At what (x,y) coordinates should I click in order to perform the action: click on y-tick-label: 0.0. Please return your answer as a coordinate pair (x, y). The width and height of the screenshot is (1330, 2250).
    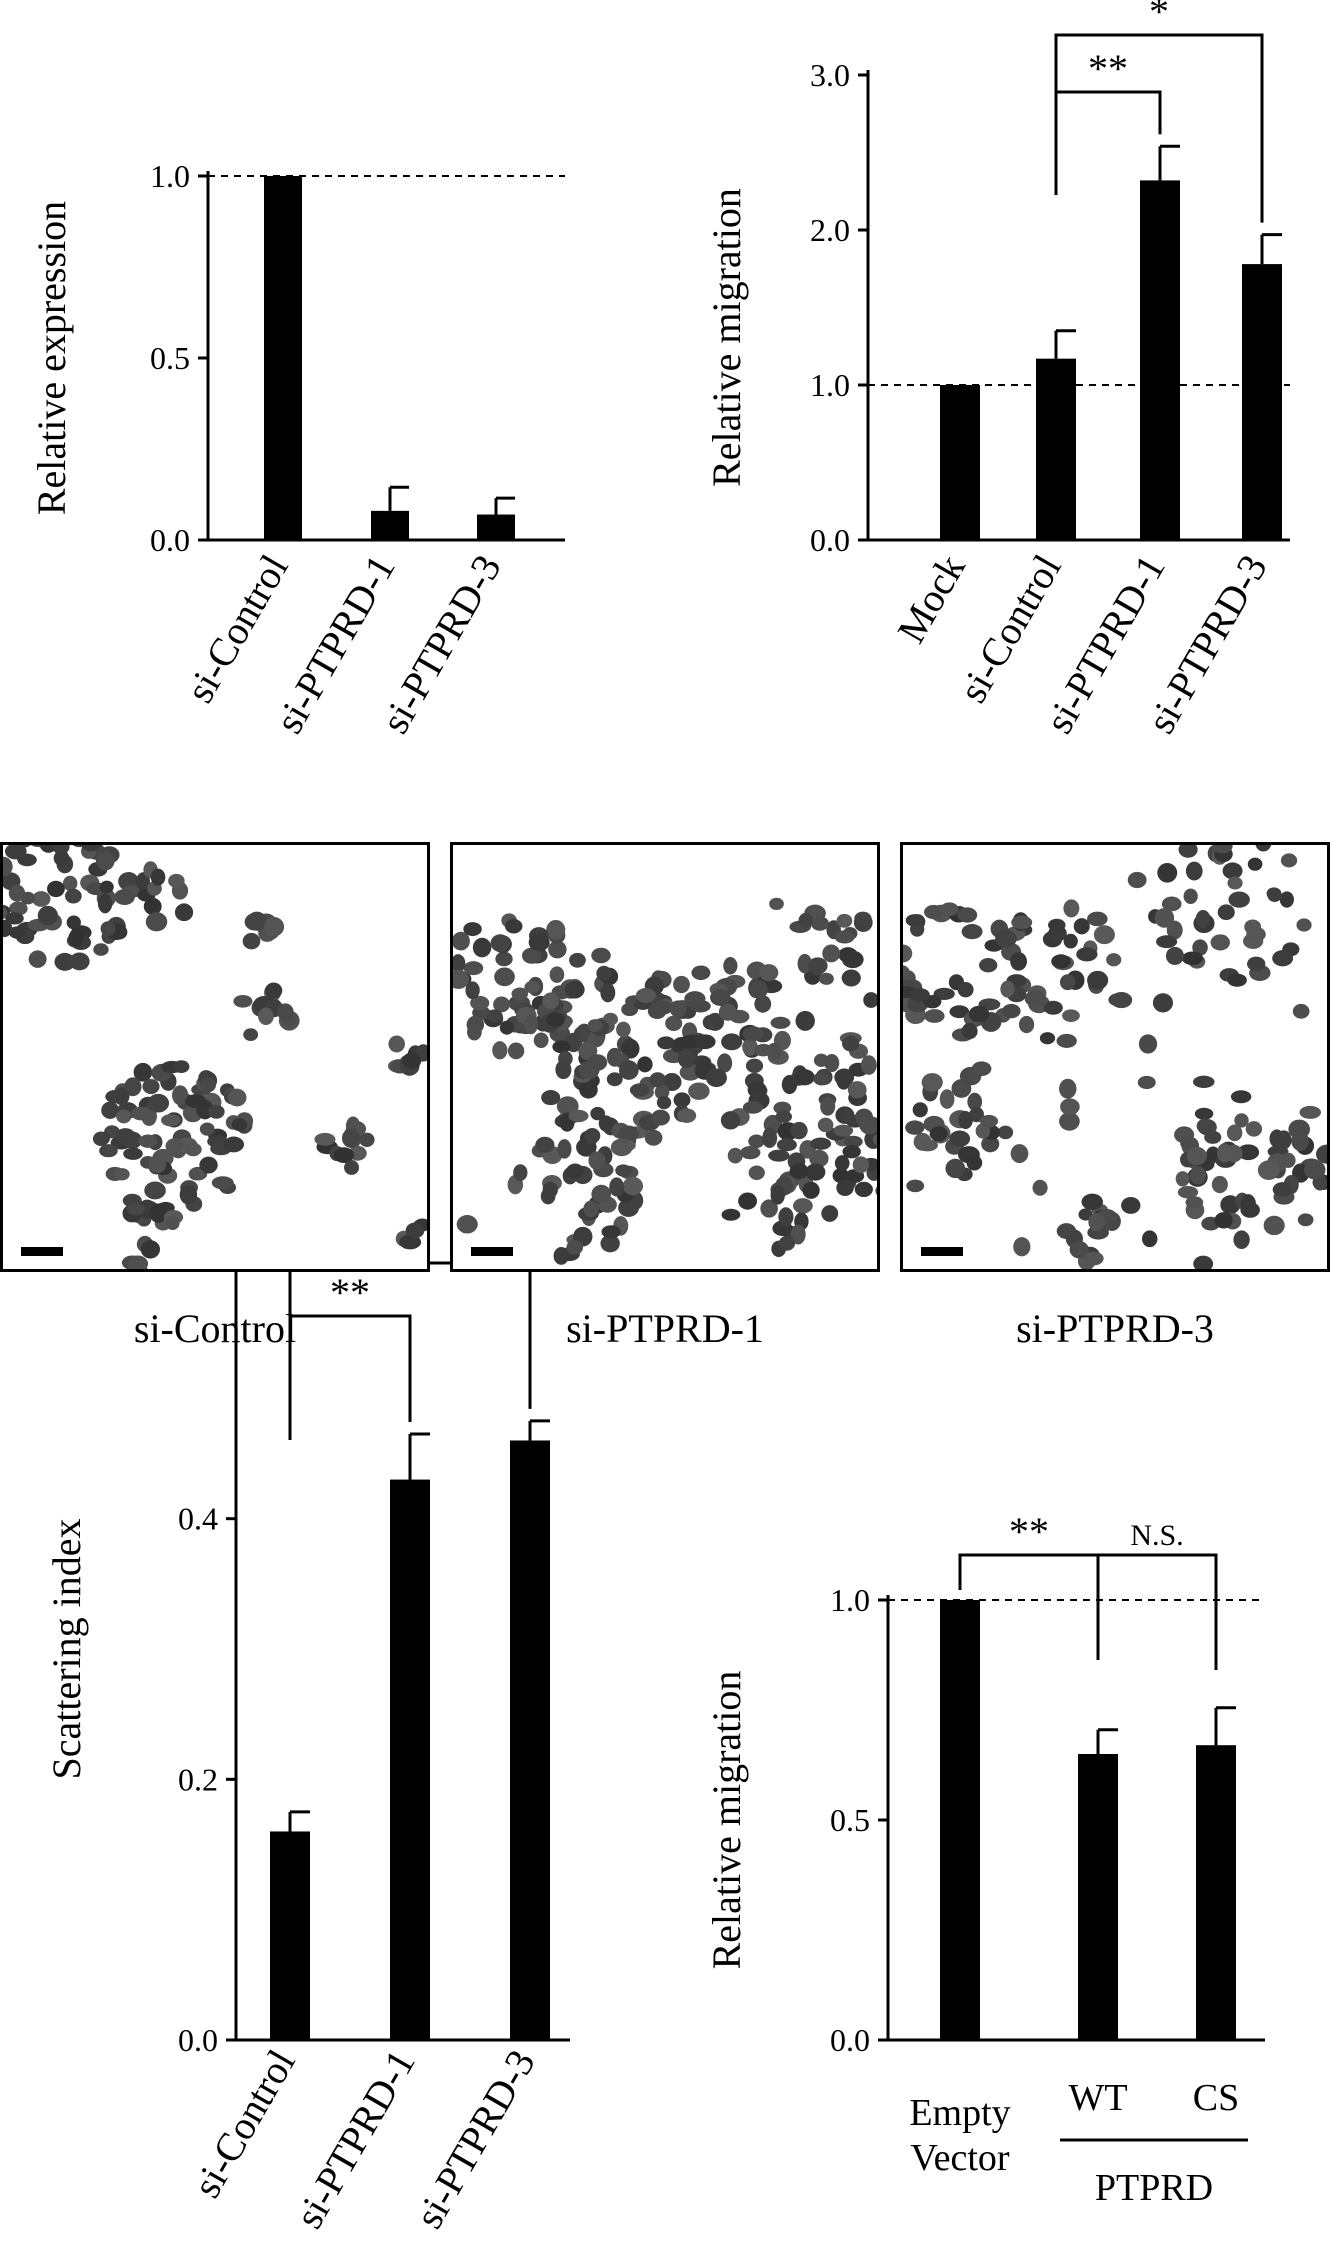
    Looking at the image, I should click on (850, 2040).